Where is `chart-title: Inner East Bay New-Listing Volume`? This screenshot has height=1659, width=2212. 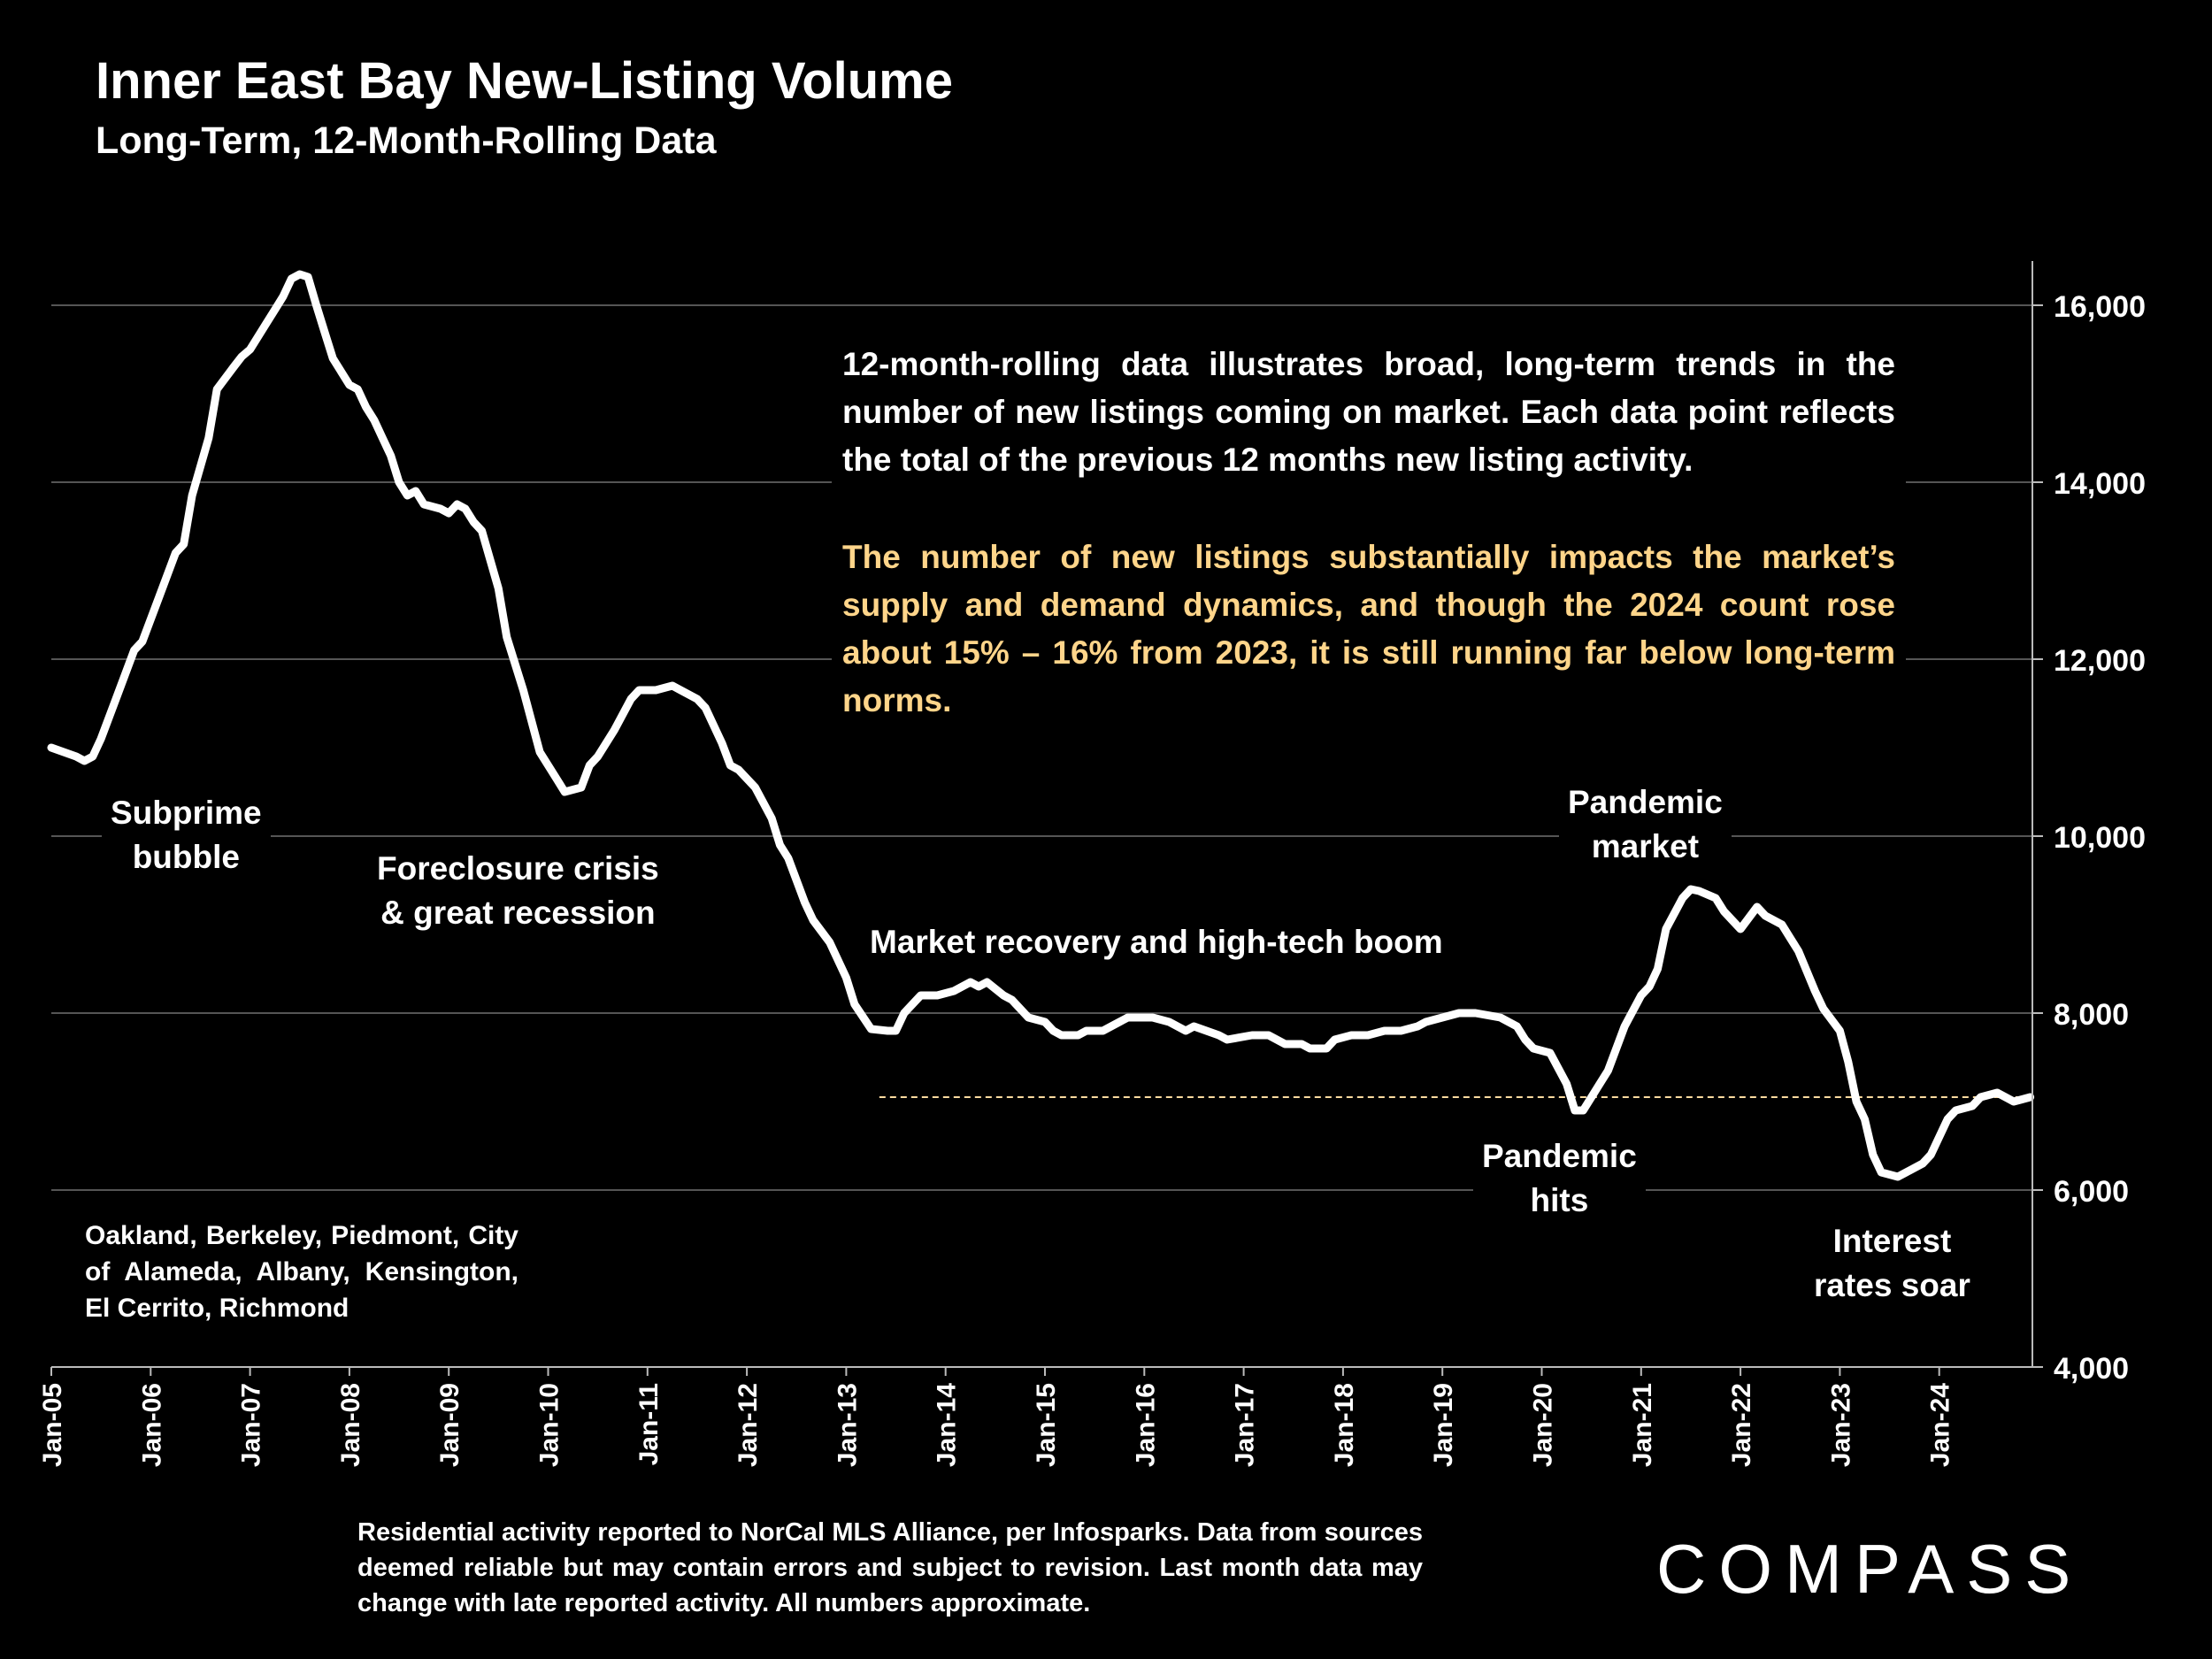 chart-title: Inner East Bay New-Listing Volume is located at coordinates (525, 81).